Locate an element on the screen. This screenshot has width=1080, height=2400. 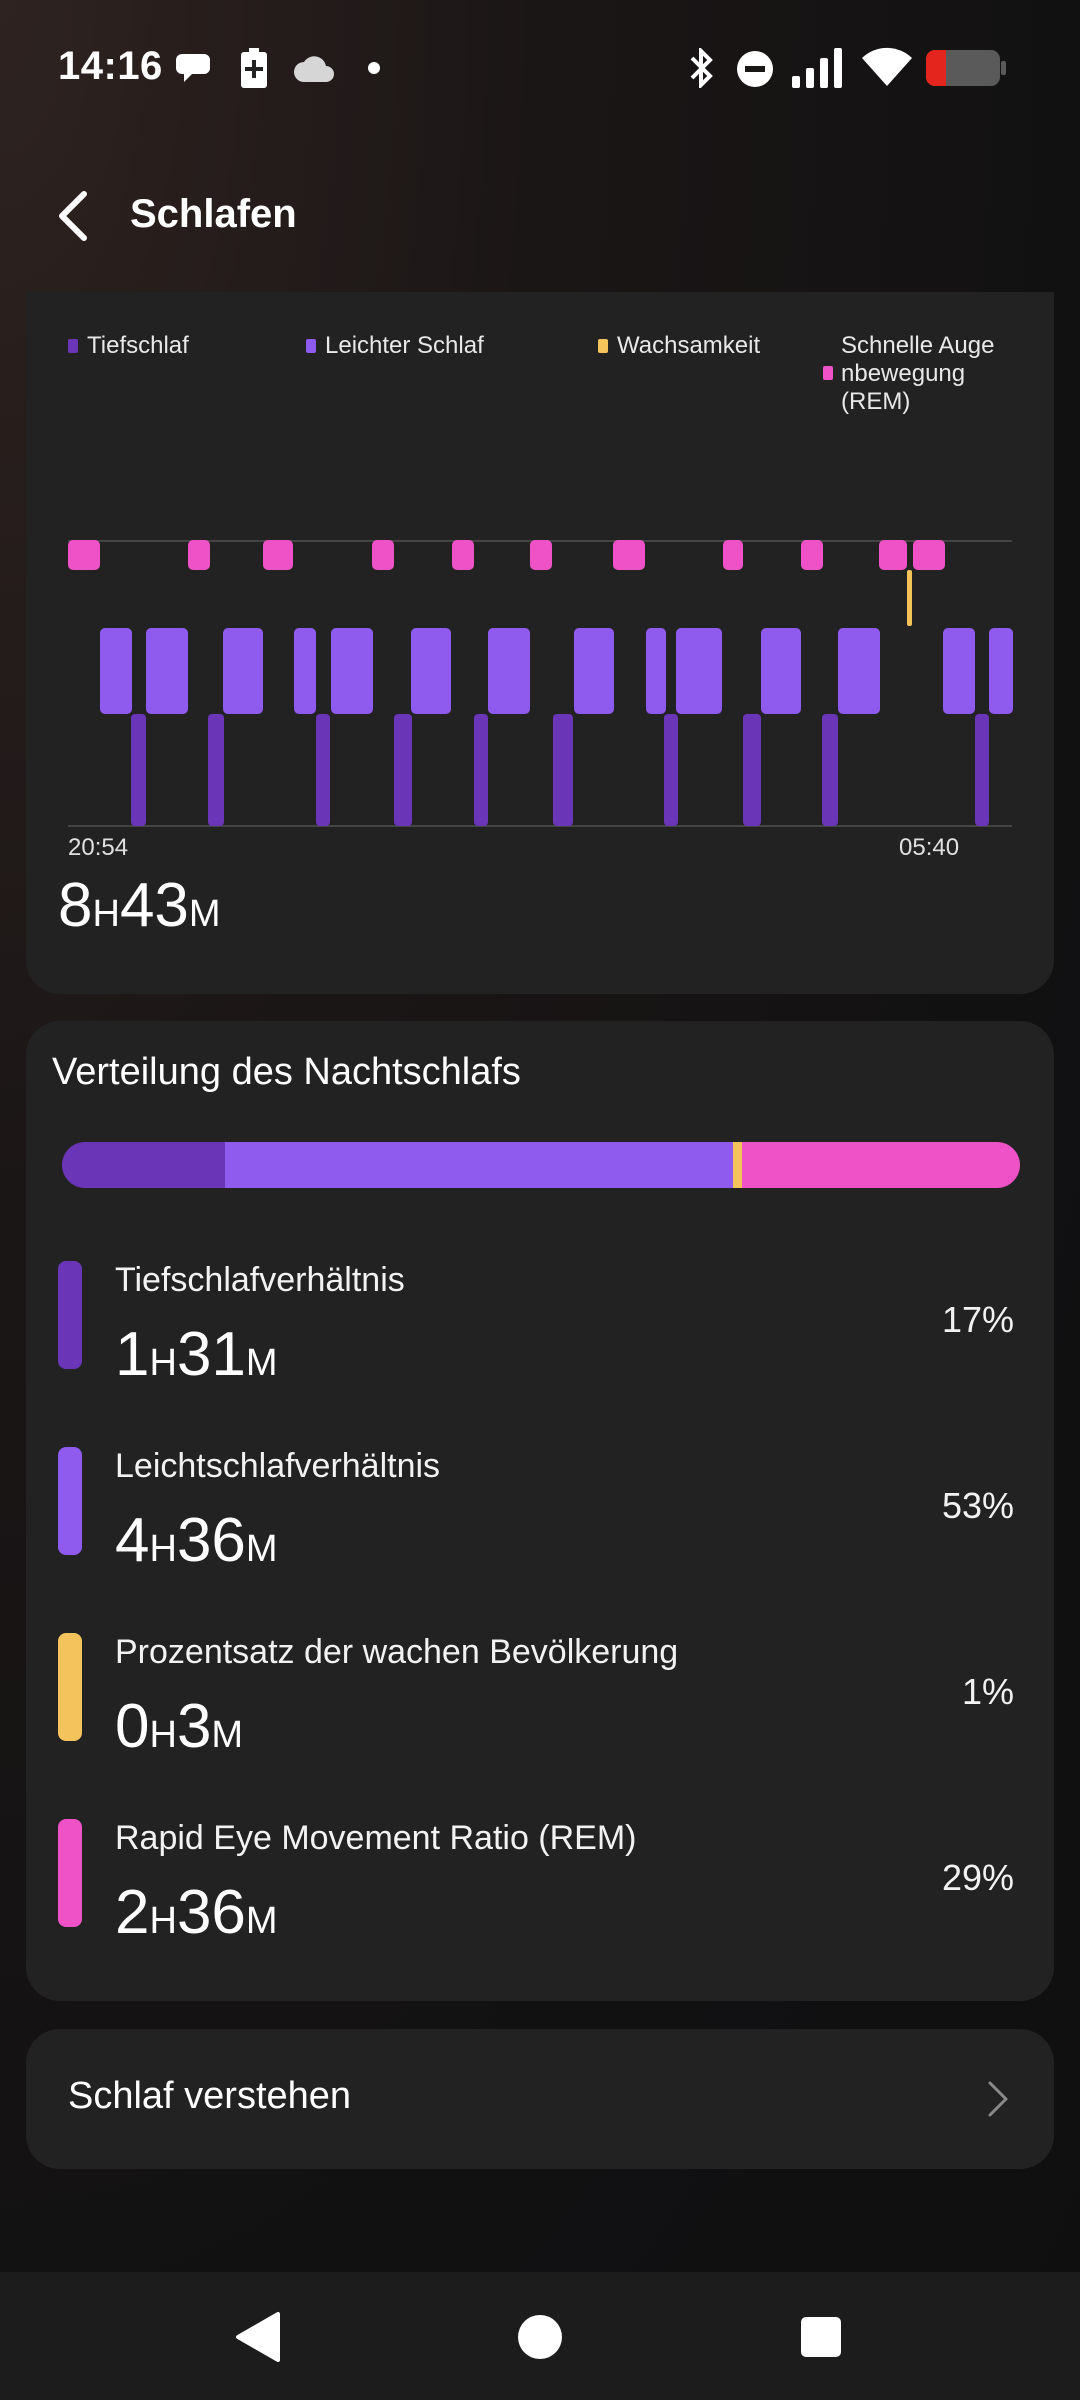
distribution-segment-light is located at coordinates (478, 1165).